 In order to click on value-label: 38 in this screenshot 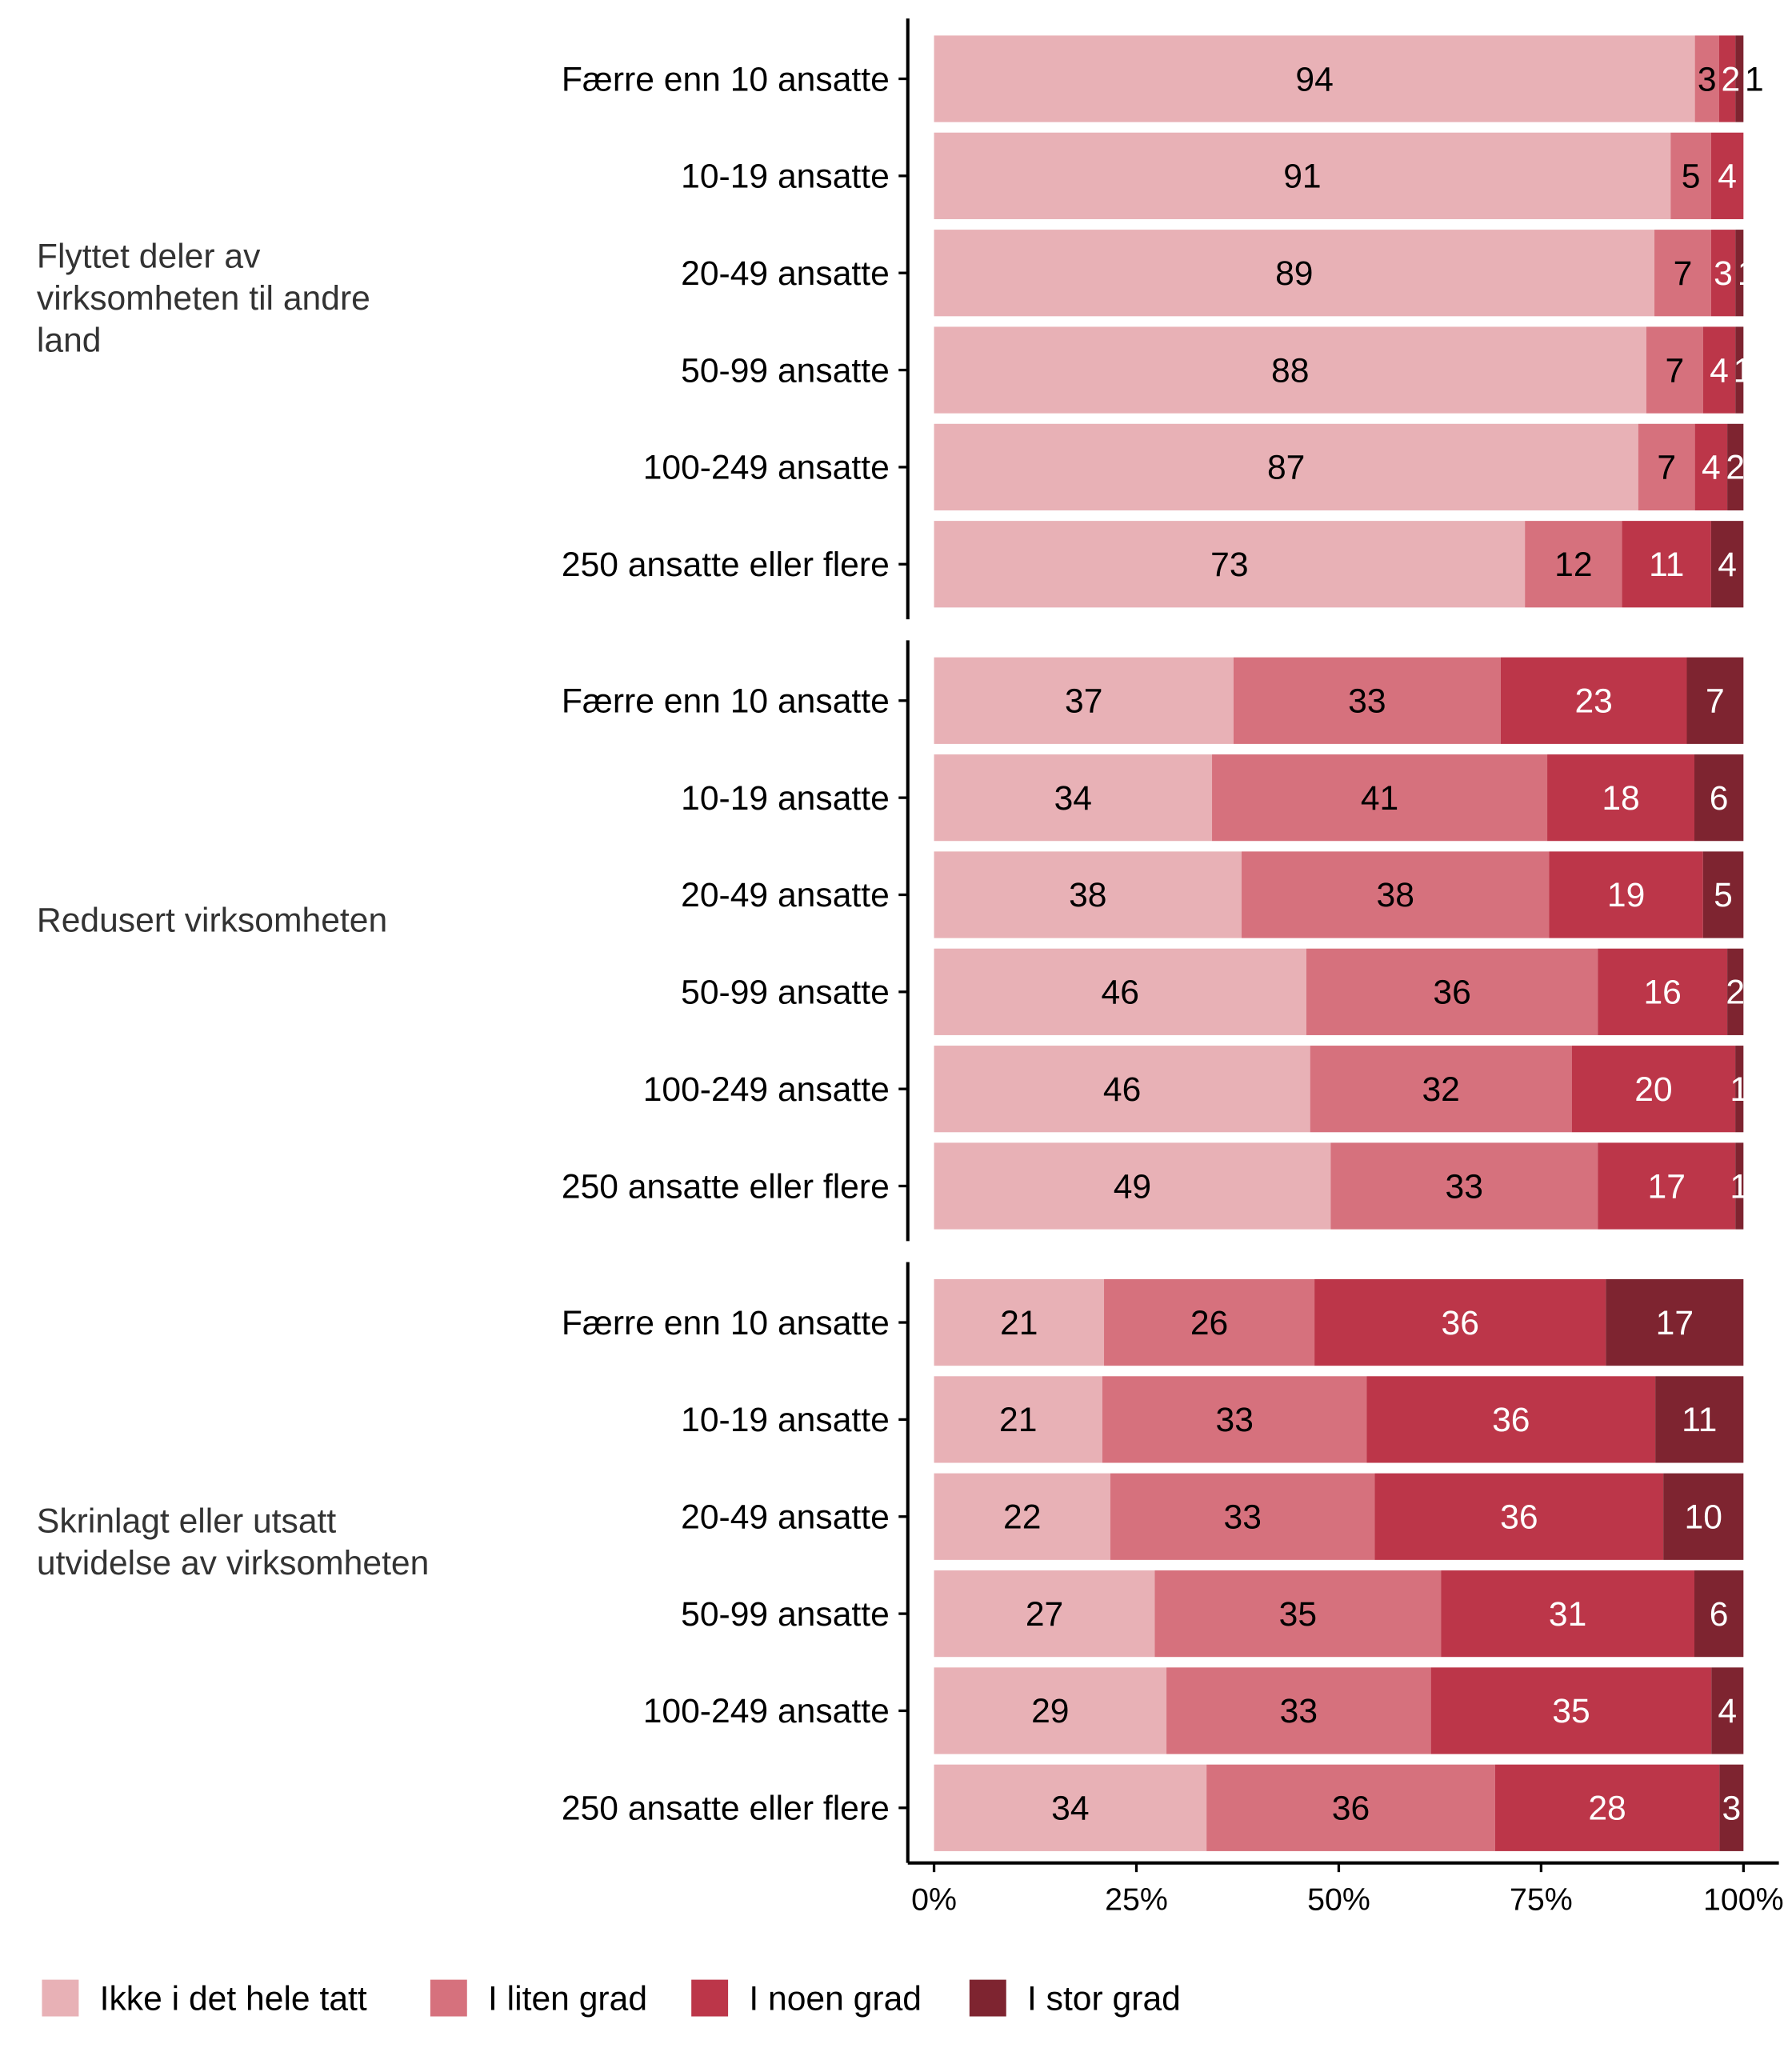, I will do `click(1087, 895)`.